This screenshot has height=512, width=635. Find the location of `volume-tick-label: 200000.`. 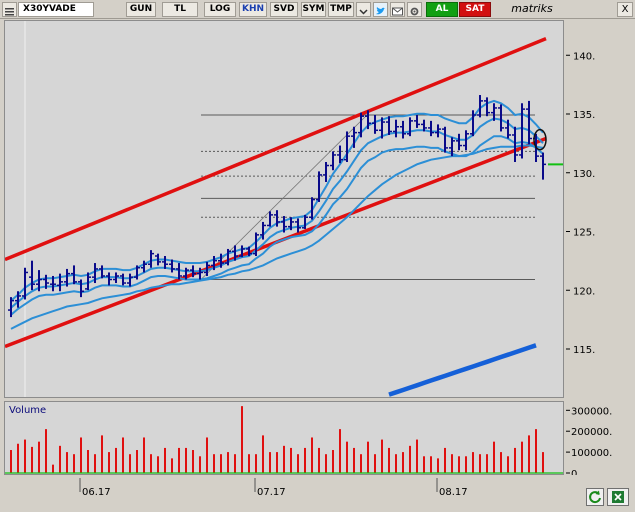

volume-tick-label: 200000. is located at coordinates (591, 432).